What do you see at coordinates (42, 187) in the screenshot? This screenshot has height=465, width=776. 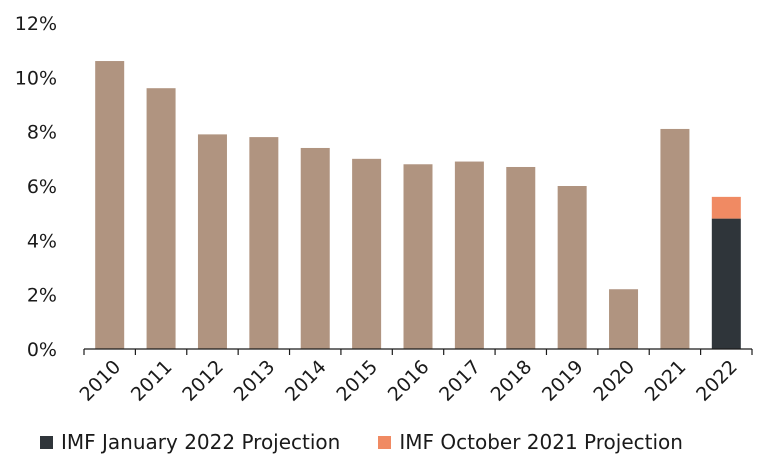 I see `y-tick-label: 6%` at bounding box center [42, 187].